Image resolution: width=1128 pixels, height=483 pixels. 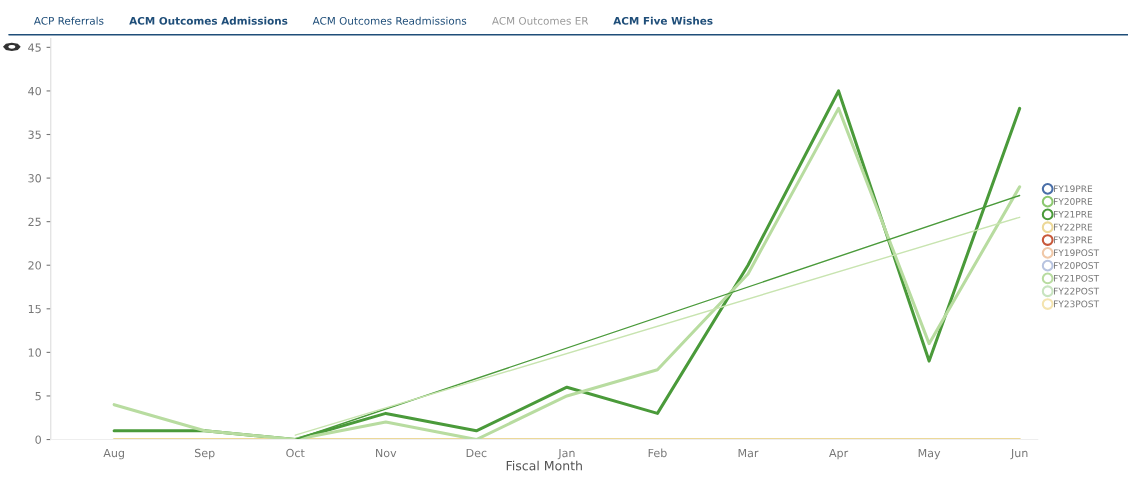 What do you see at coordinates (1019, 454) in the screenshot?
I see `x-tick-label: Jun` at bounding box center [1019, 454].